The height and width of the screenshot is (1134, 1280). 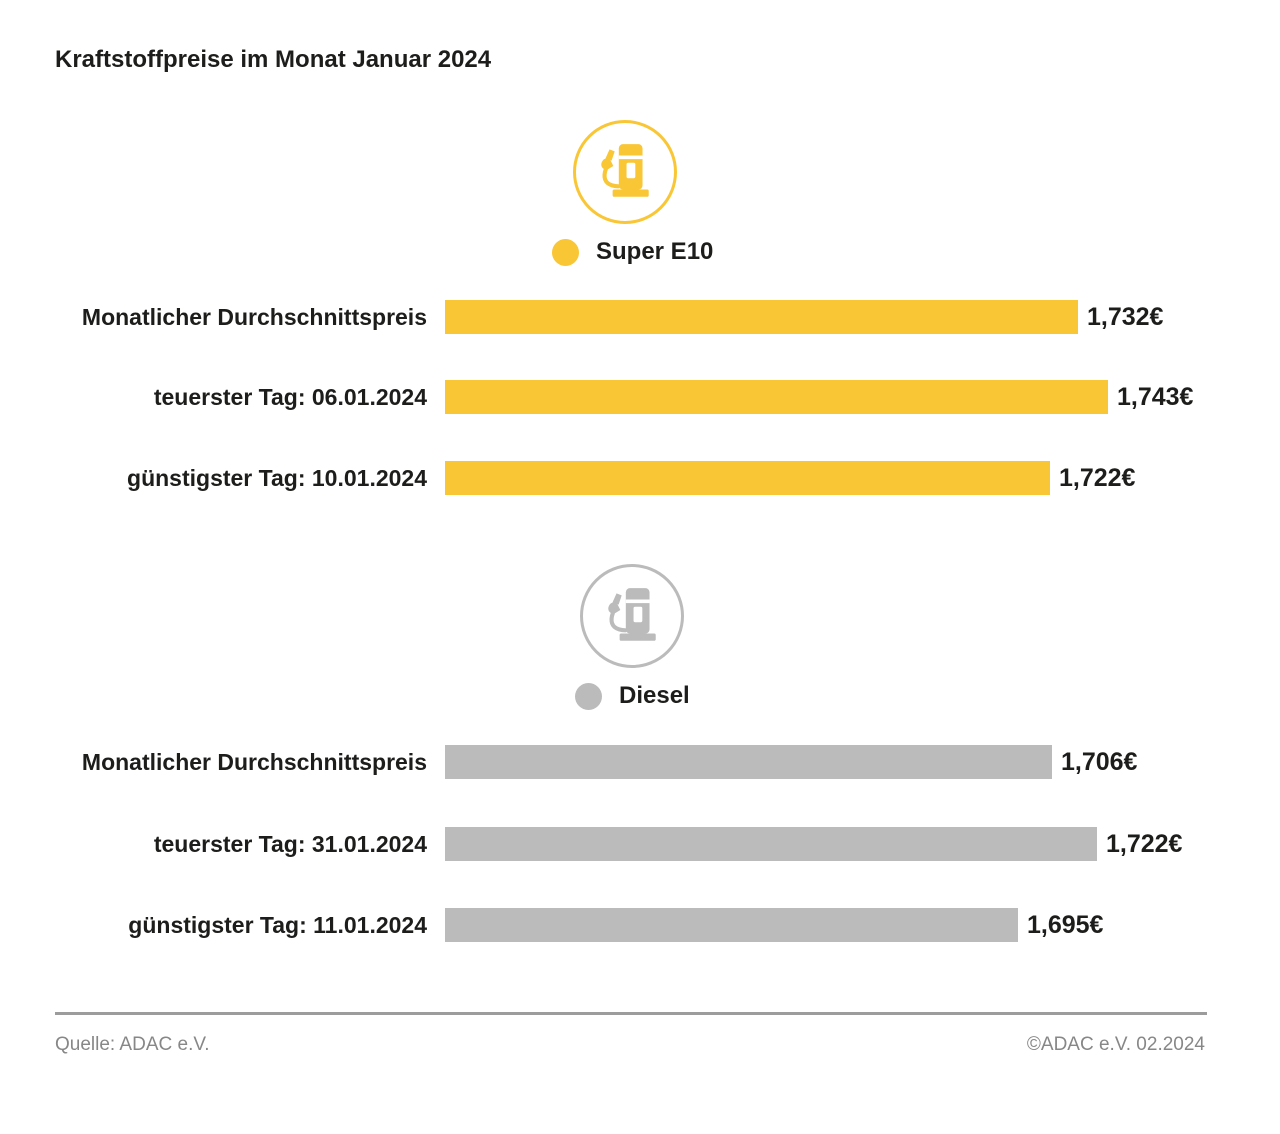 I want to click on bar-row-super-max: teuerster Tag: 06.01.2024 1,743€, so click(x=640, y=397).